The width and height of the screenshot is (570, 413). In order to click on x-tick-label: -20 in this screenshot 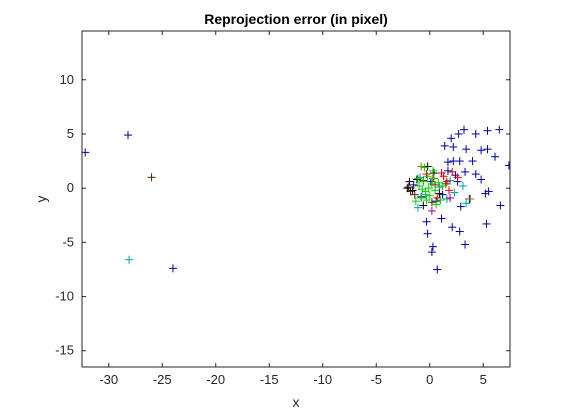, I will do `click(215, 379)`.